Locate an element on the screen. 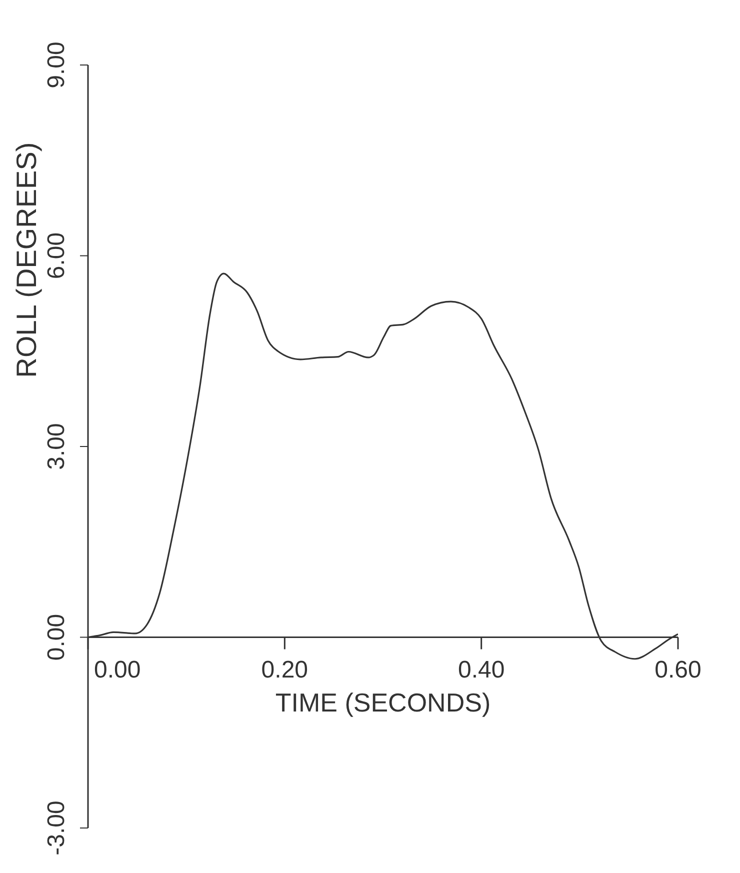 The image size is (740, 873). x-tick-label: 0.00 is located at coordinates (117, 670).